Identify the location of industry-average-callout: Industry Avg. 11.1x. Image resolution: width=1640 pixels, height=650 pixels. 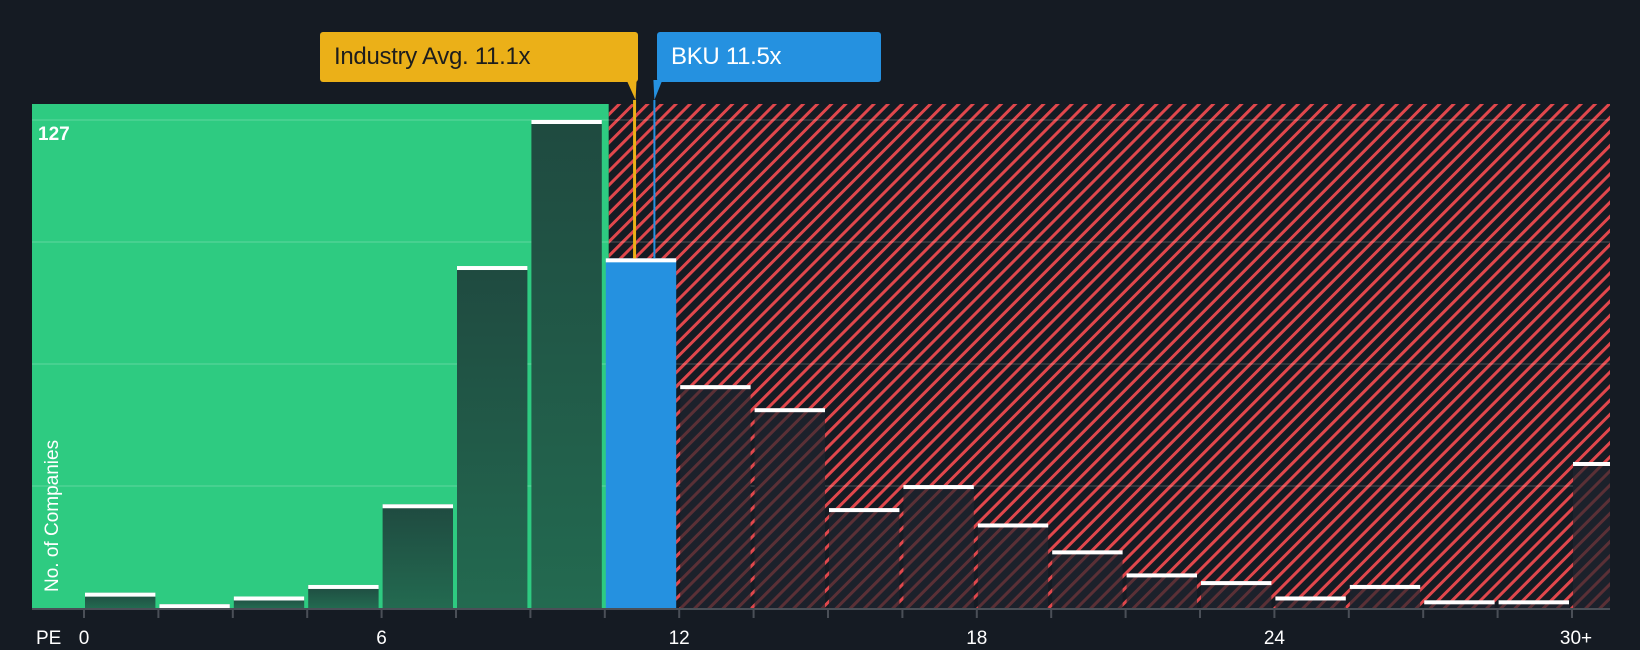
(479, 57).